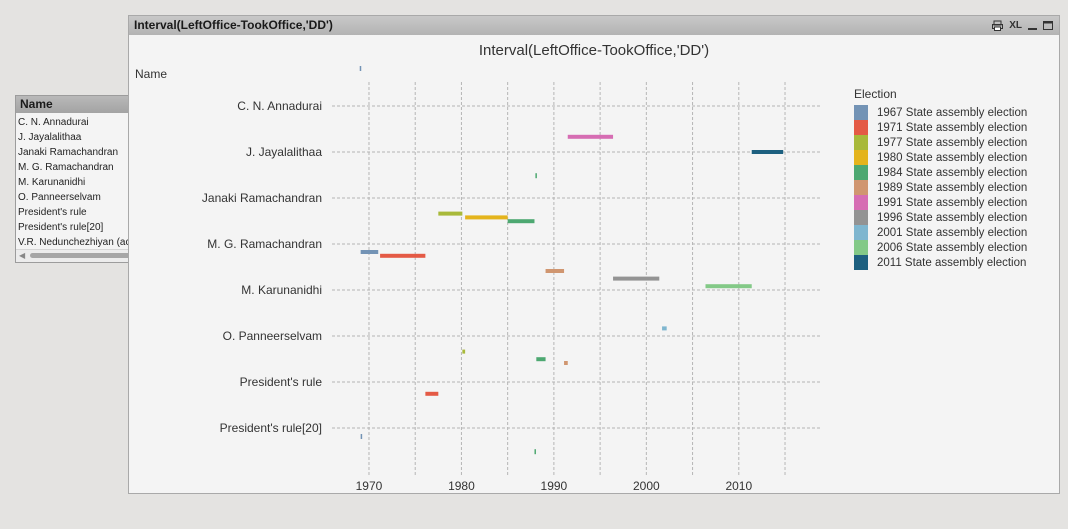 The height and width of the screenshot is (529, 1068). I want to click on listbox-item: M. G. Ramachandran, so click(66, 167).